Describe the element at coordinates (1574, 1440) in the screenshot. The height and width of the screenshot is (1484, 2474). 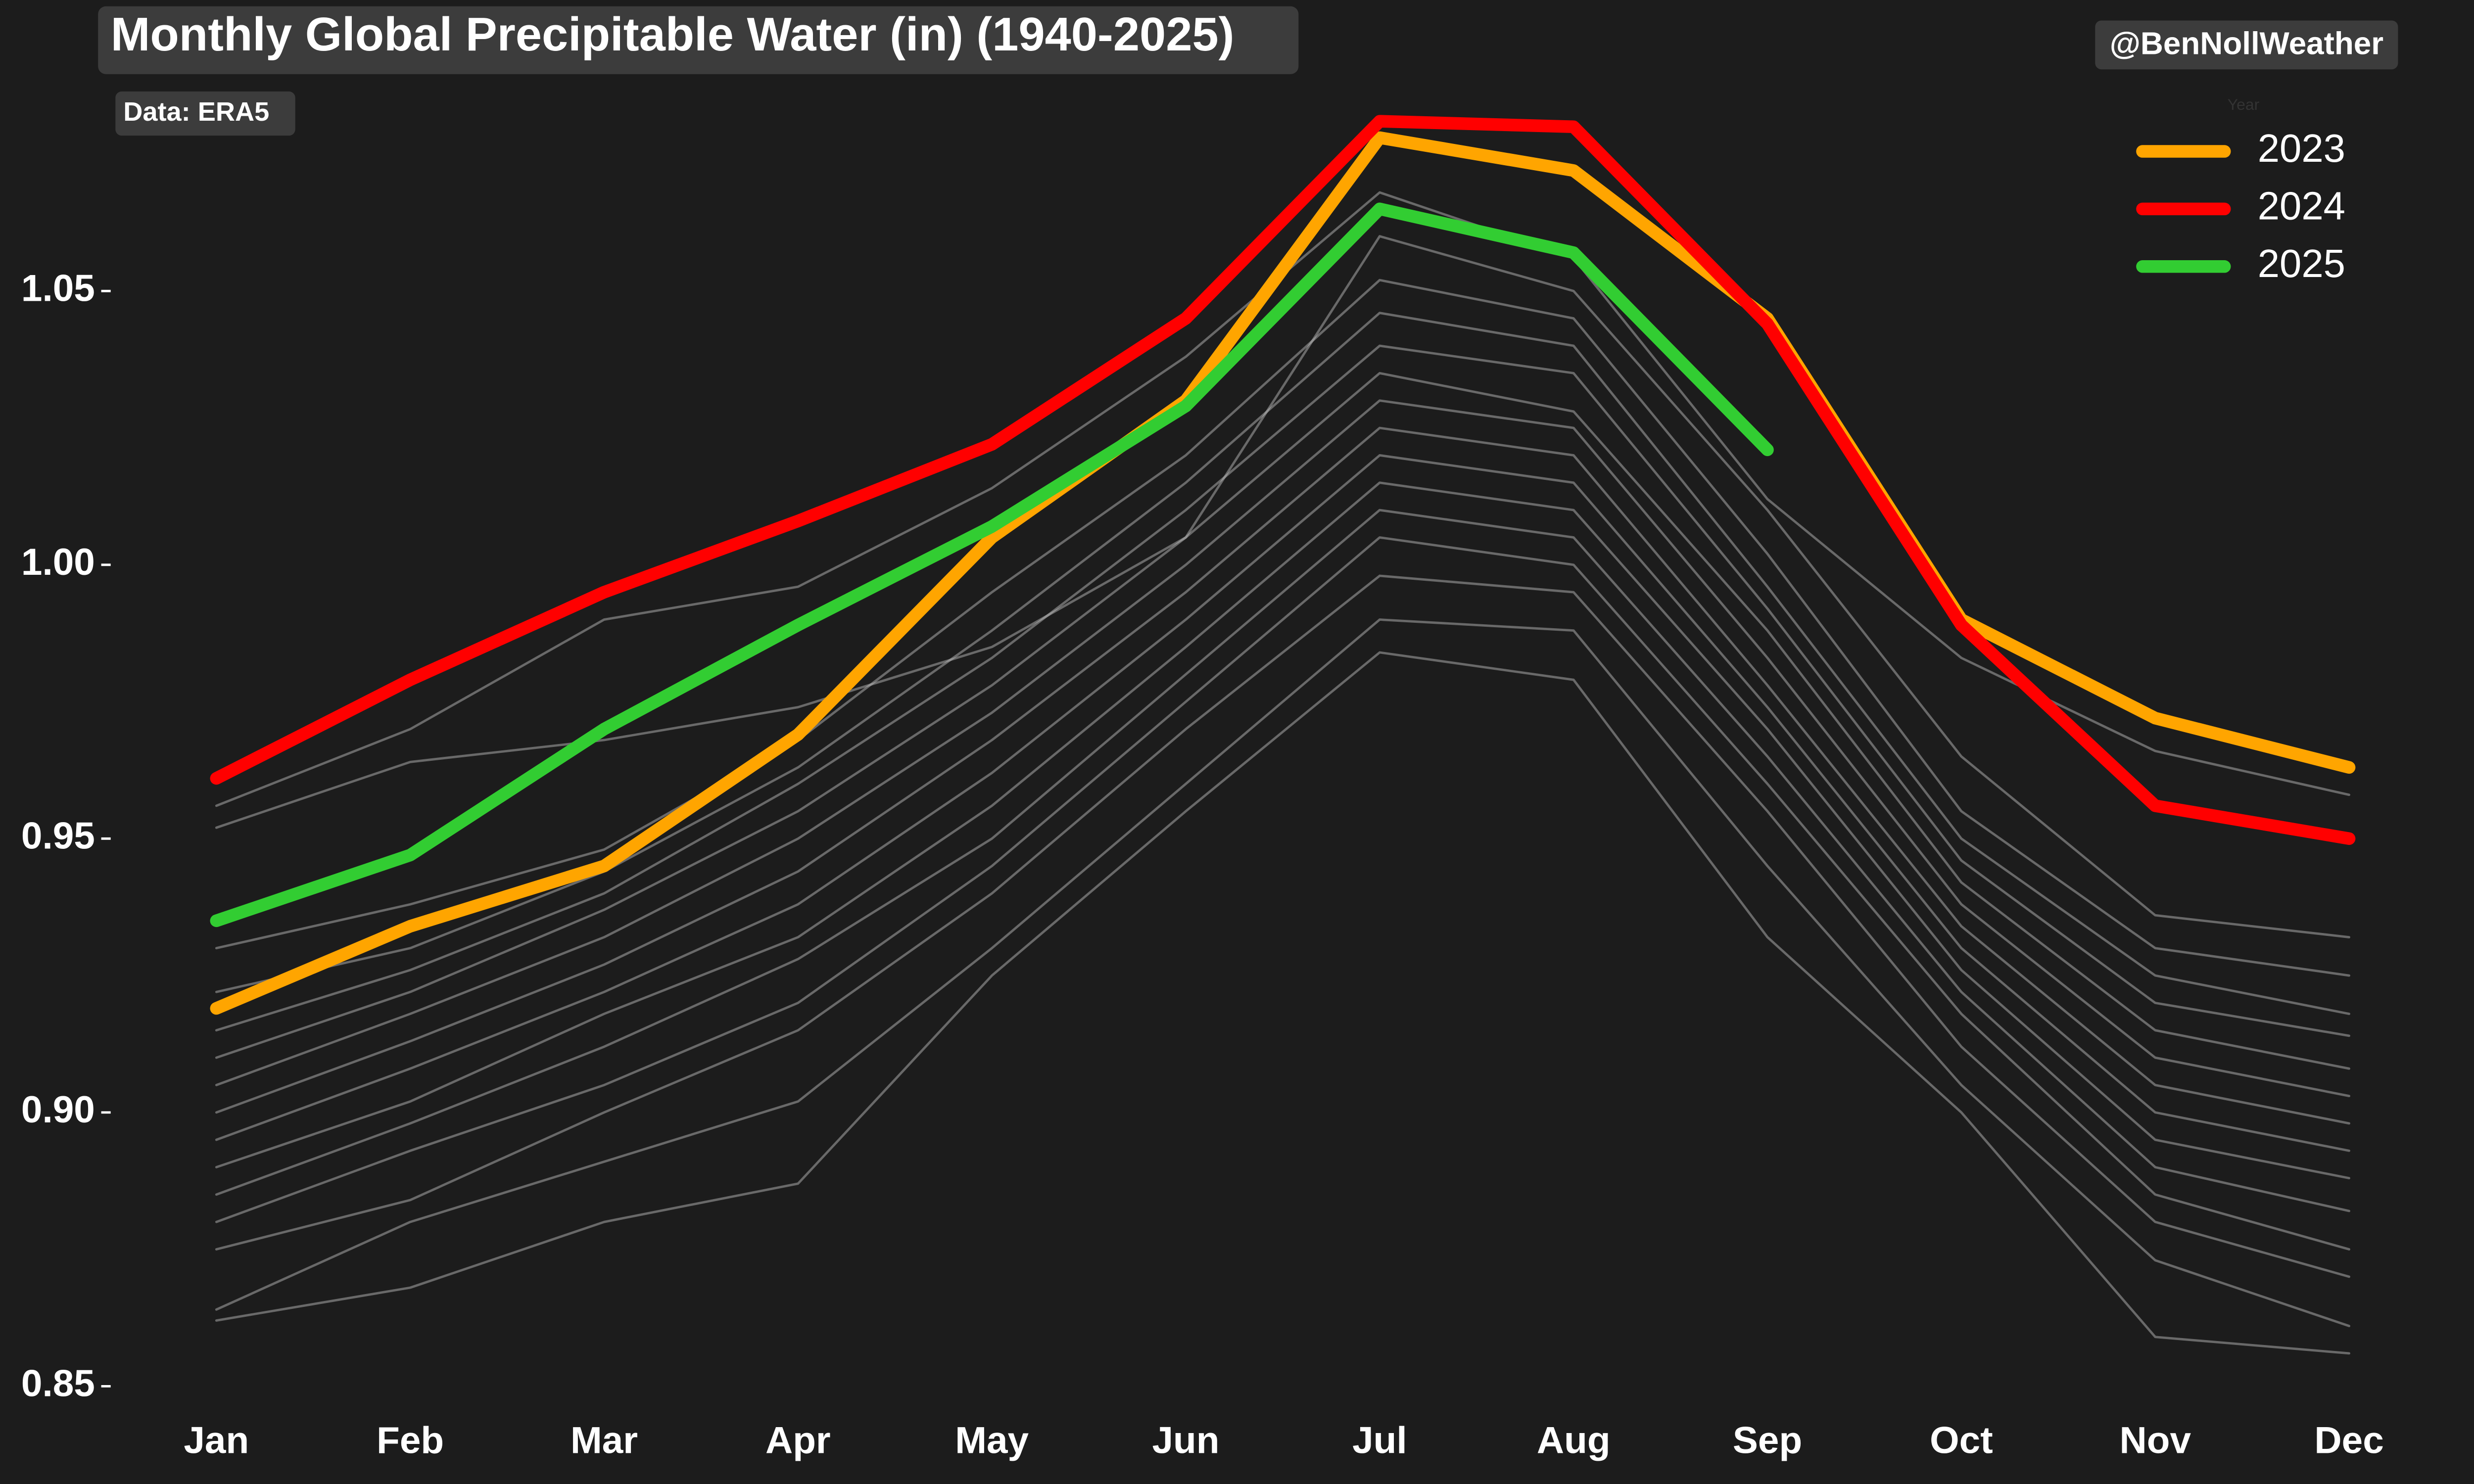
I see `x-tick-label: Aug` at that location.